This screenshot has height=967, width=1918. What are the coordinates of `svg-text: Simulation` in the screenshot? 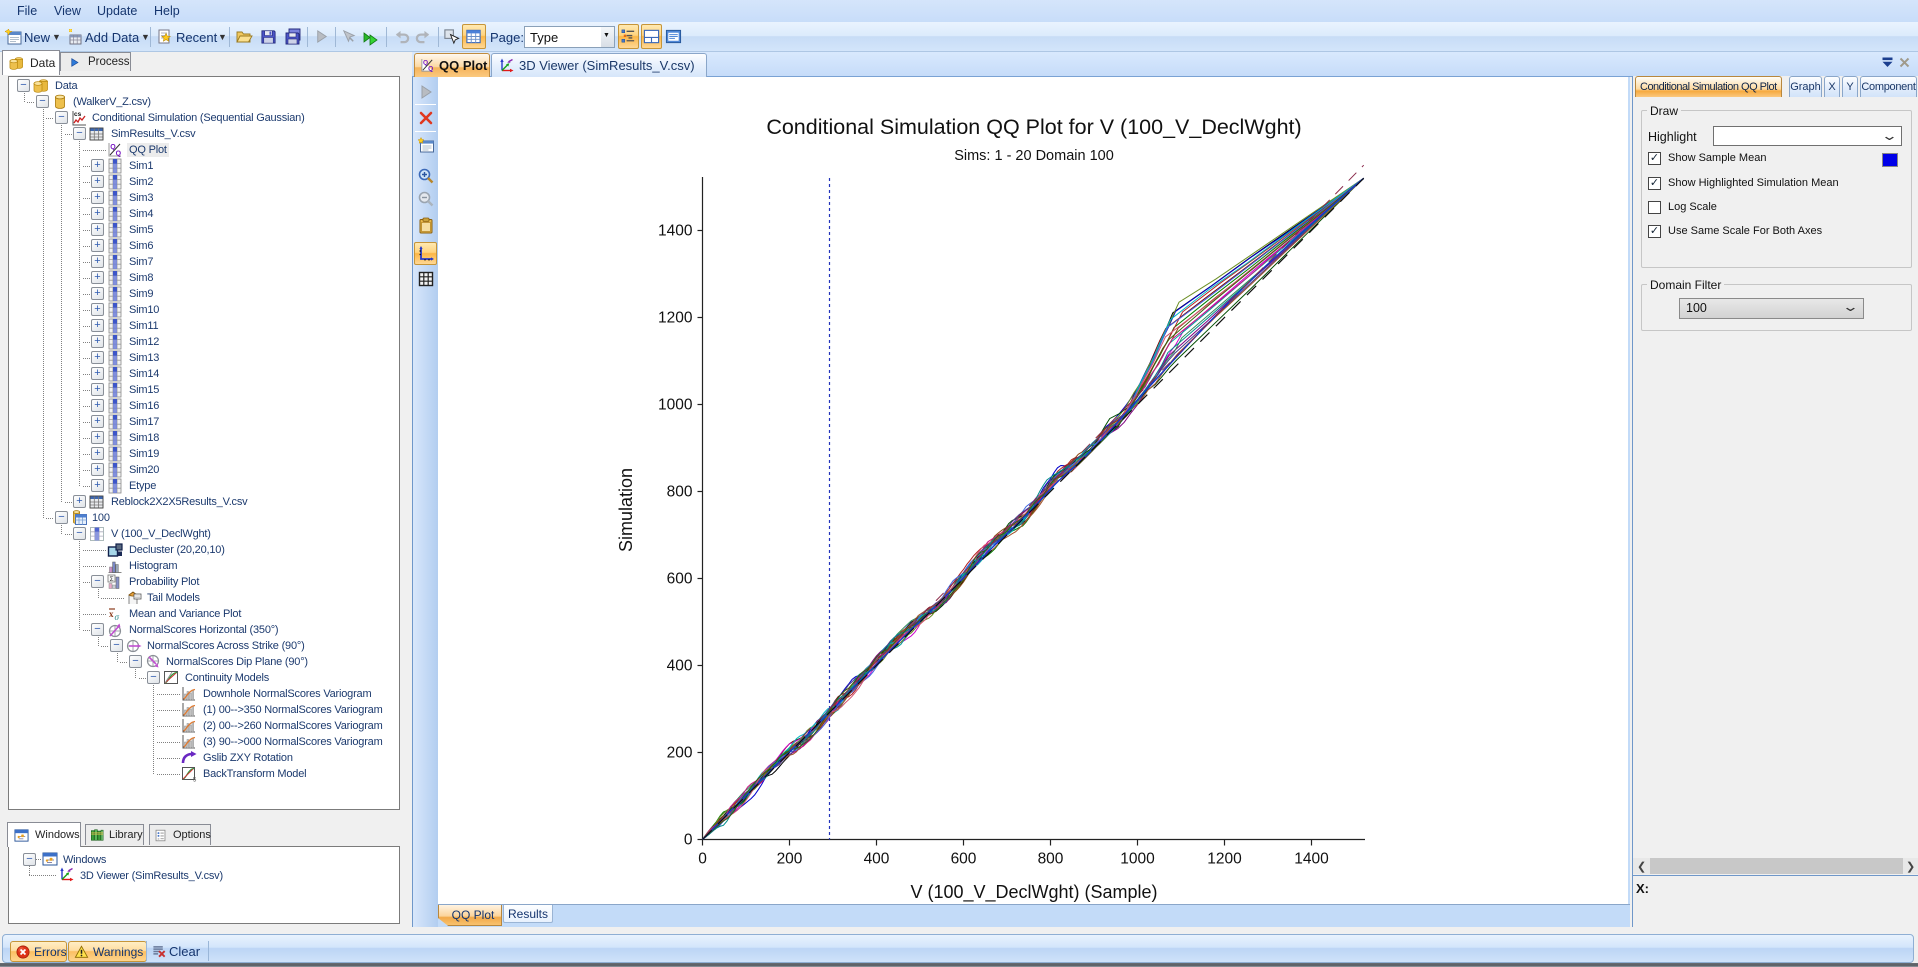 It's located at (626, 510).